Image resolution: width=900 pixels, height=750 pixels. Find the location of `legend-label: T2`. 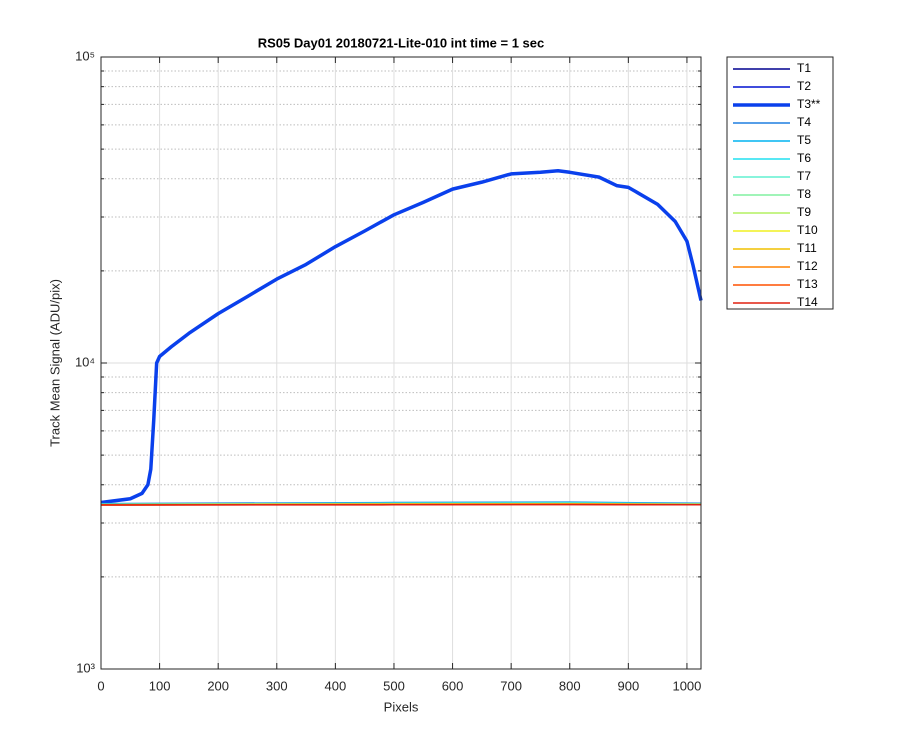

legend-label: T2 is located at coordinates (804, 86).